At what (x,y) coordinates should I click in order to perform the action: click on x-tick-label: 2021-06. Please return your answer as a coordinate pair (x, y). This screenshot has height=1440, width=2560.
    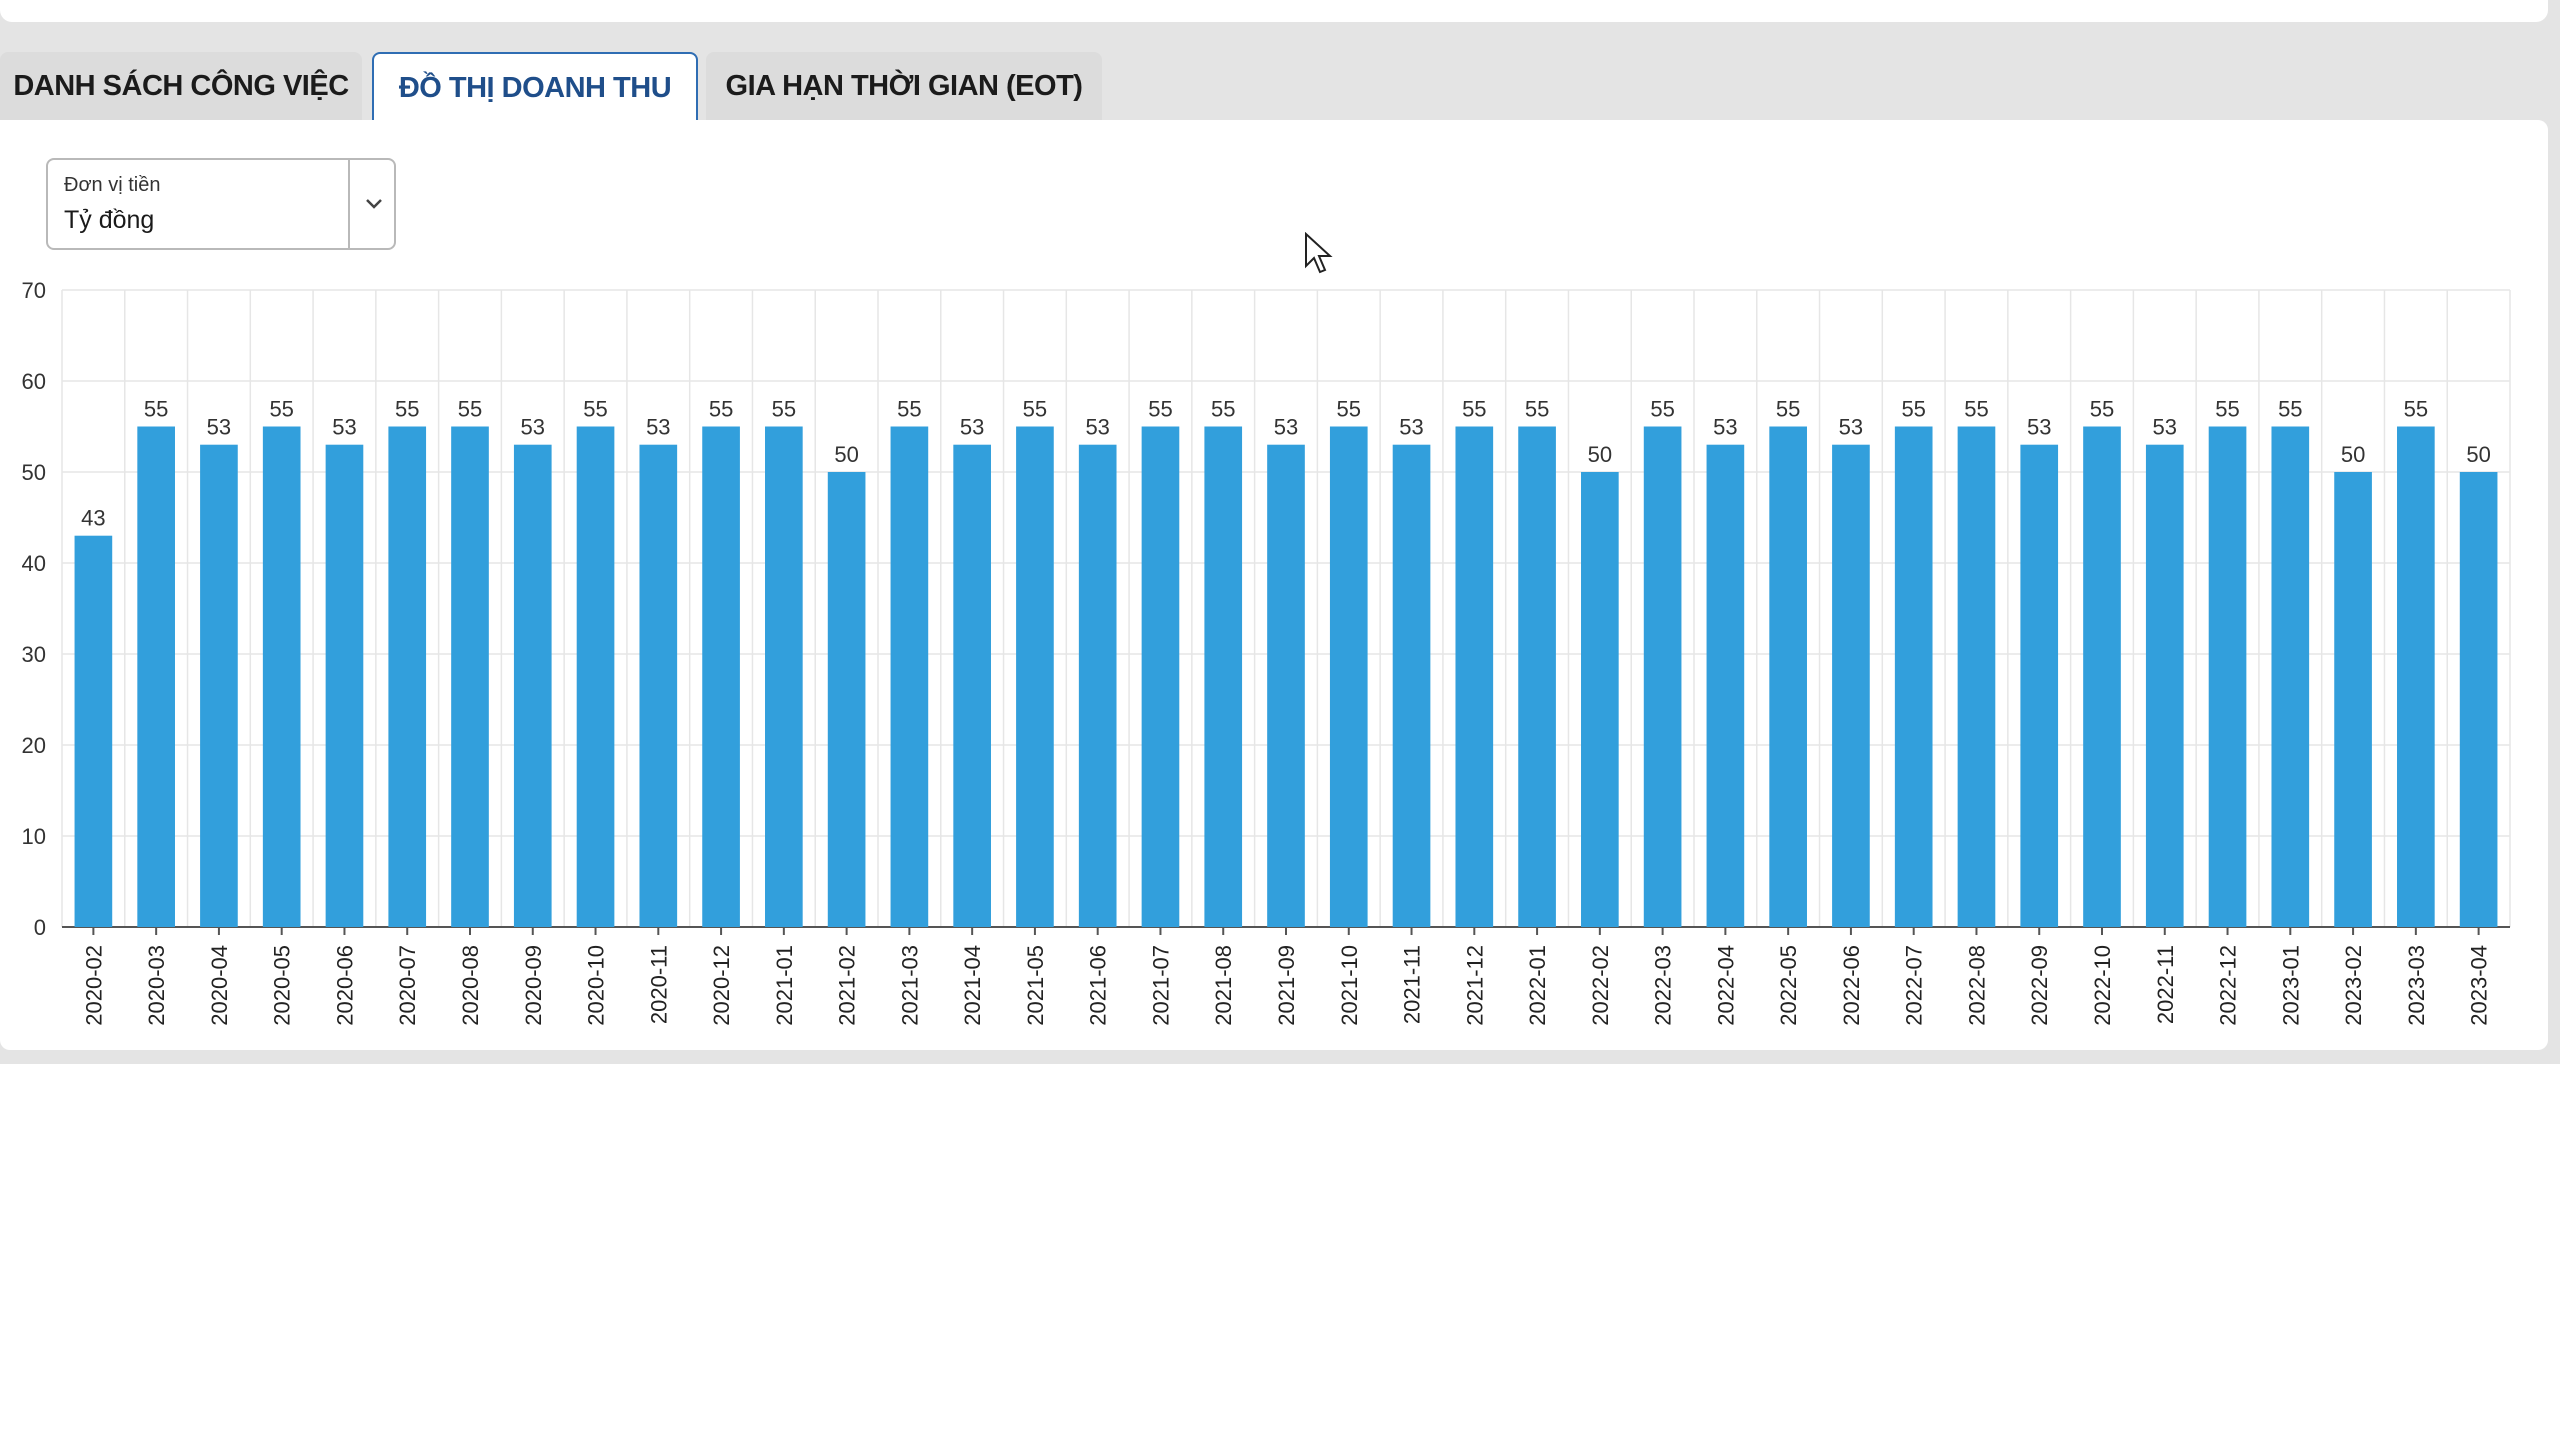
    Looking at the image, I should click on (1098, 985).